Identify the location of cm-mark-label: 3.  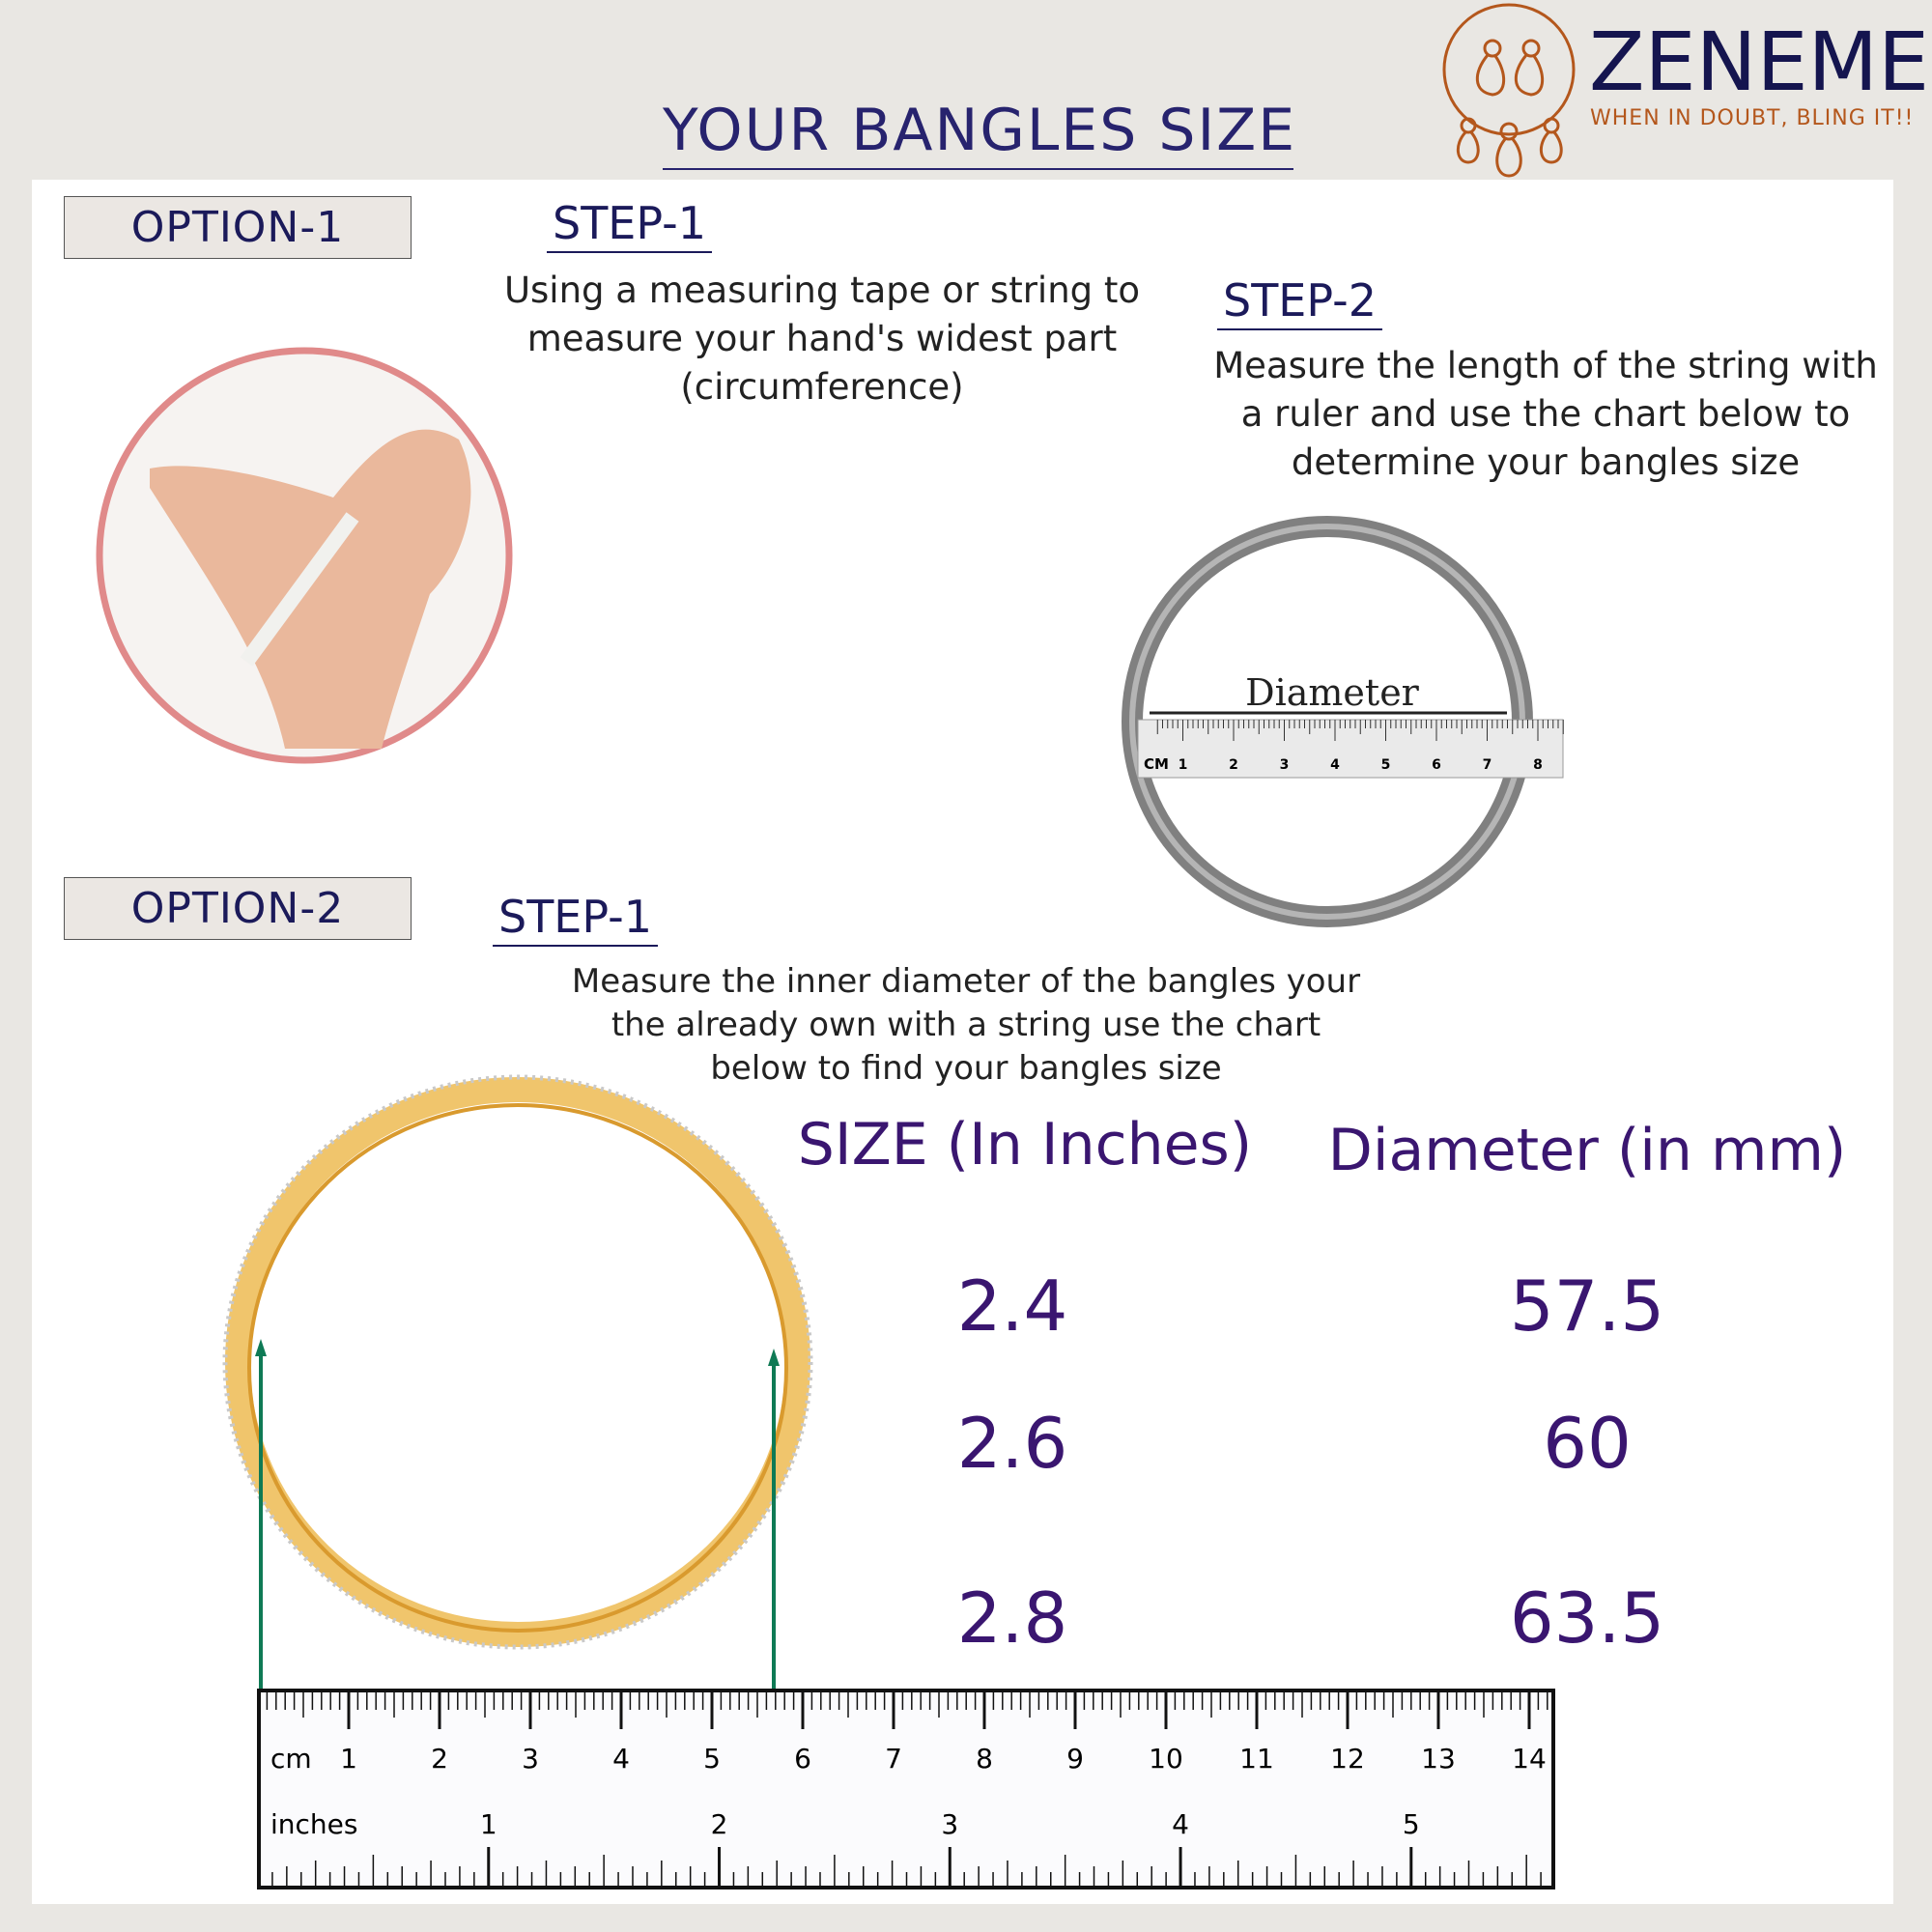
(530, 1759).